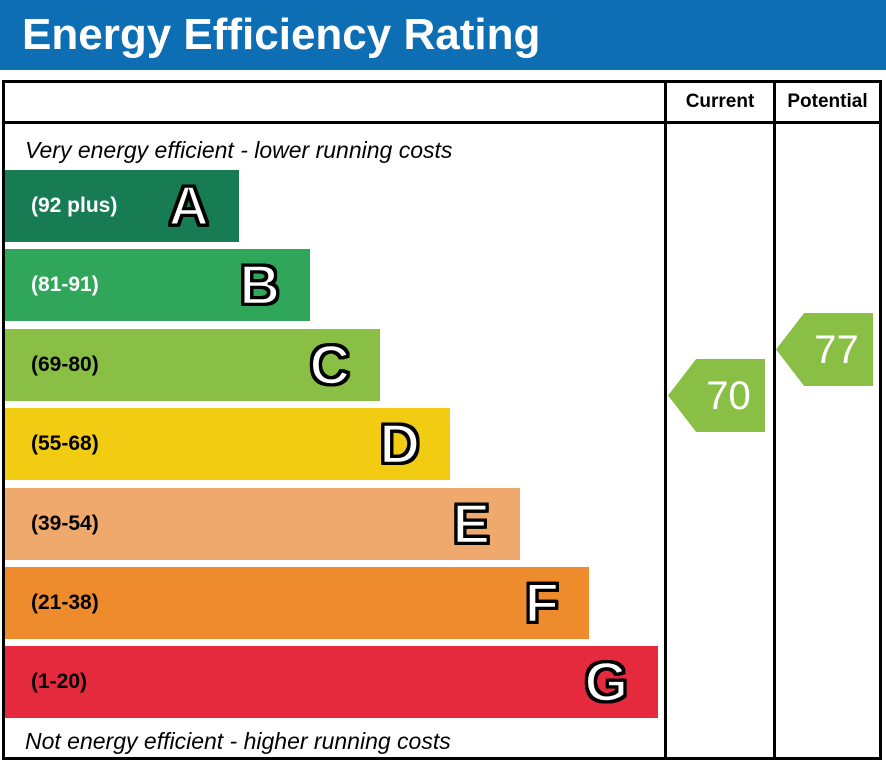 The width and height of the screenshot is (886, 764). What do you see at coordinates (65, 285) in the screenshot?
I see `band-range-label: (81-91)` at bounding box center [65, 285].